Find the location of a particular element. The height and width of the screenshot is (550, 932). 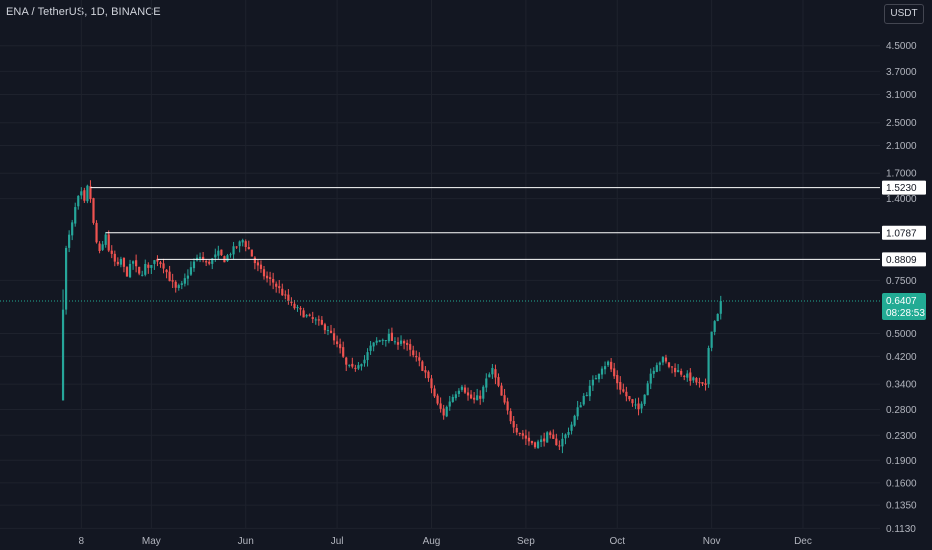

time-tick-label: Nov is located at coordinates (712, 541).